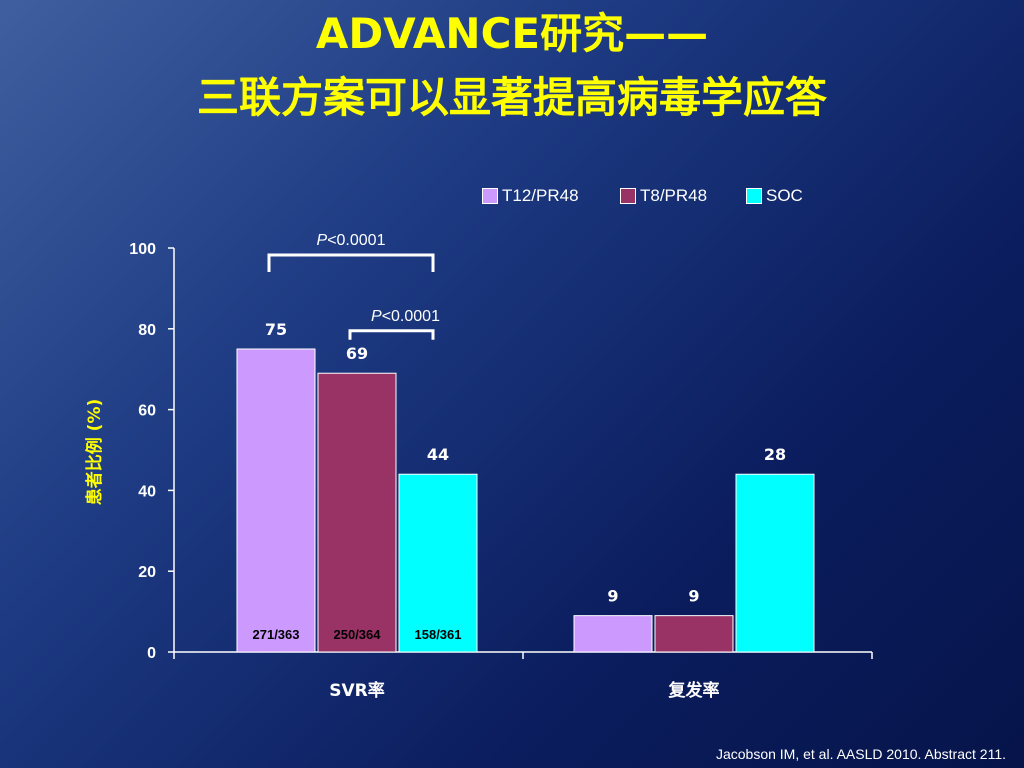  What do you see at coordinates (147, 330) in the screenshot?
I see `y-tick-label-80: 80` at bounding box center [147, 330].